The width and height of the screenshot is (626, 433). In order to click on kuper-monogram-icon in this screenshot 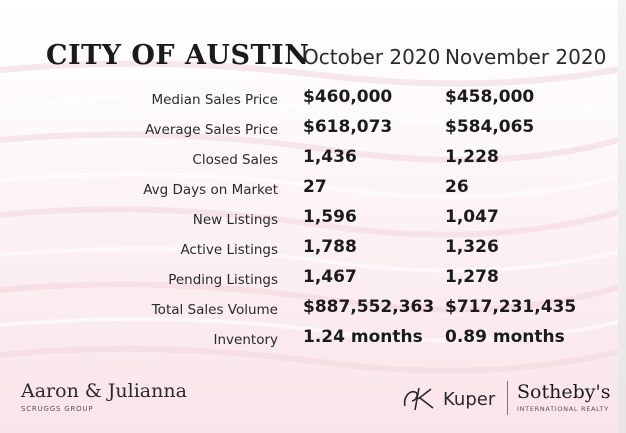, I will do `click(418, 399)`.